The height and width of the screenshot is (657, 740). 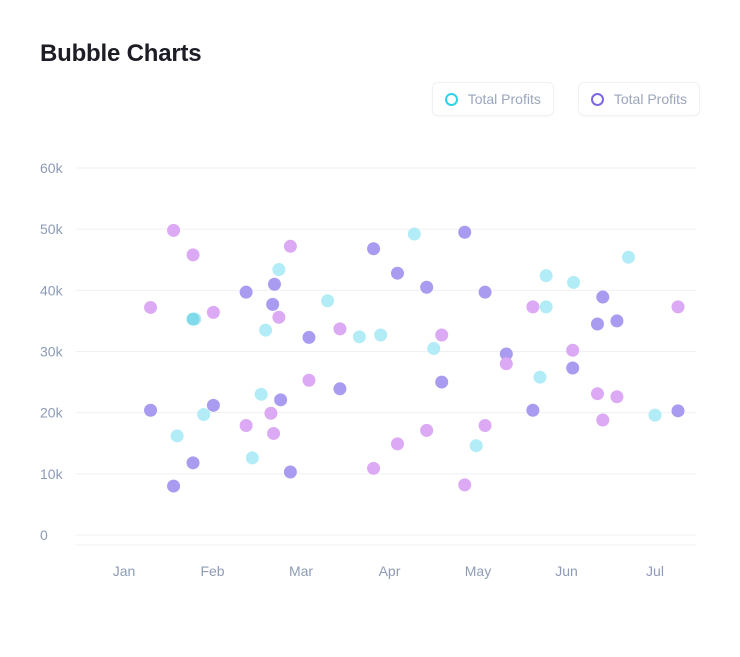 I want to click on x-tick-label: Mar, so click(x=301, y=571).